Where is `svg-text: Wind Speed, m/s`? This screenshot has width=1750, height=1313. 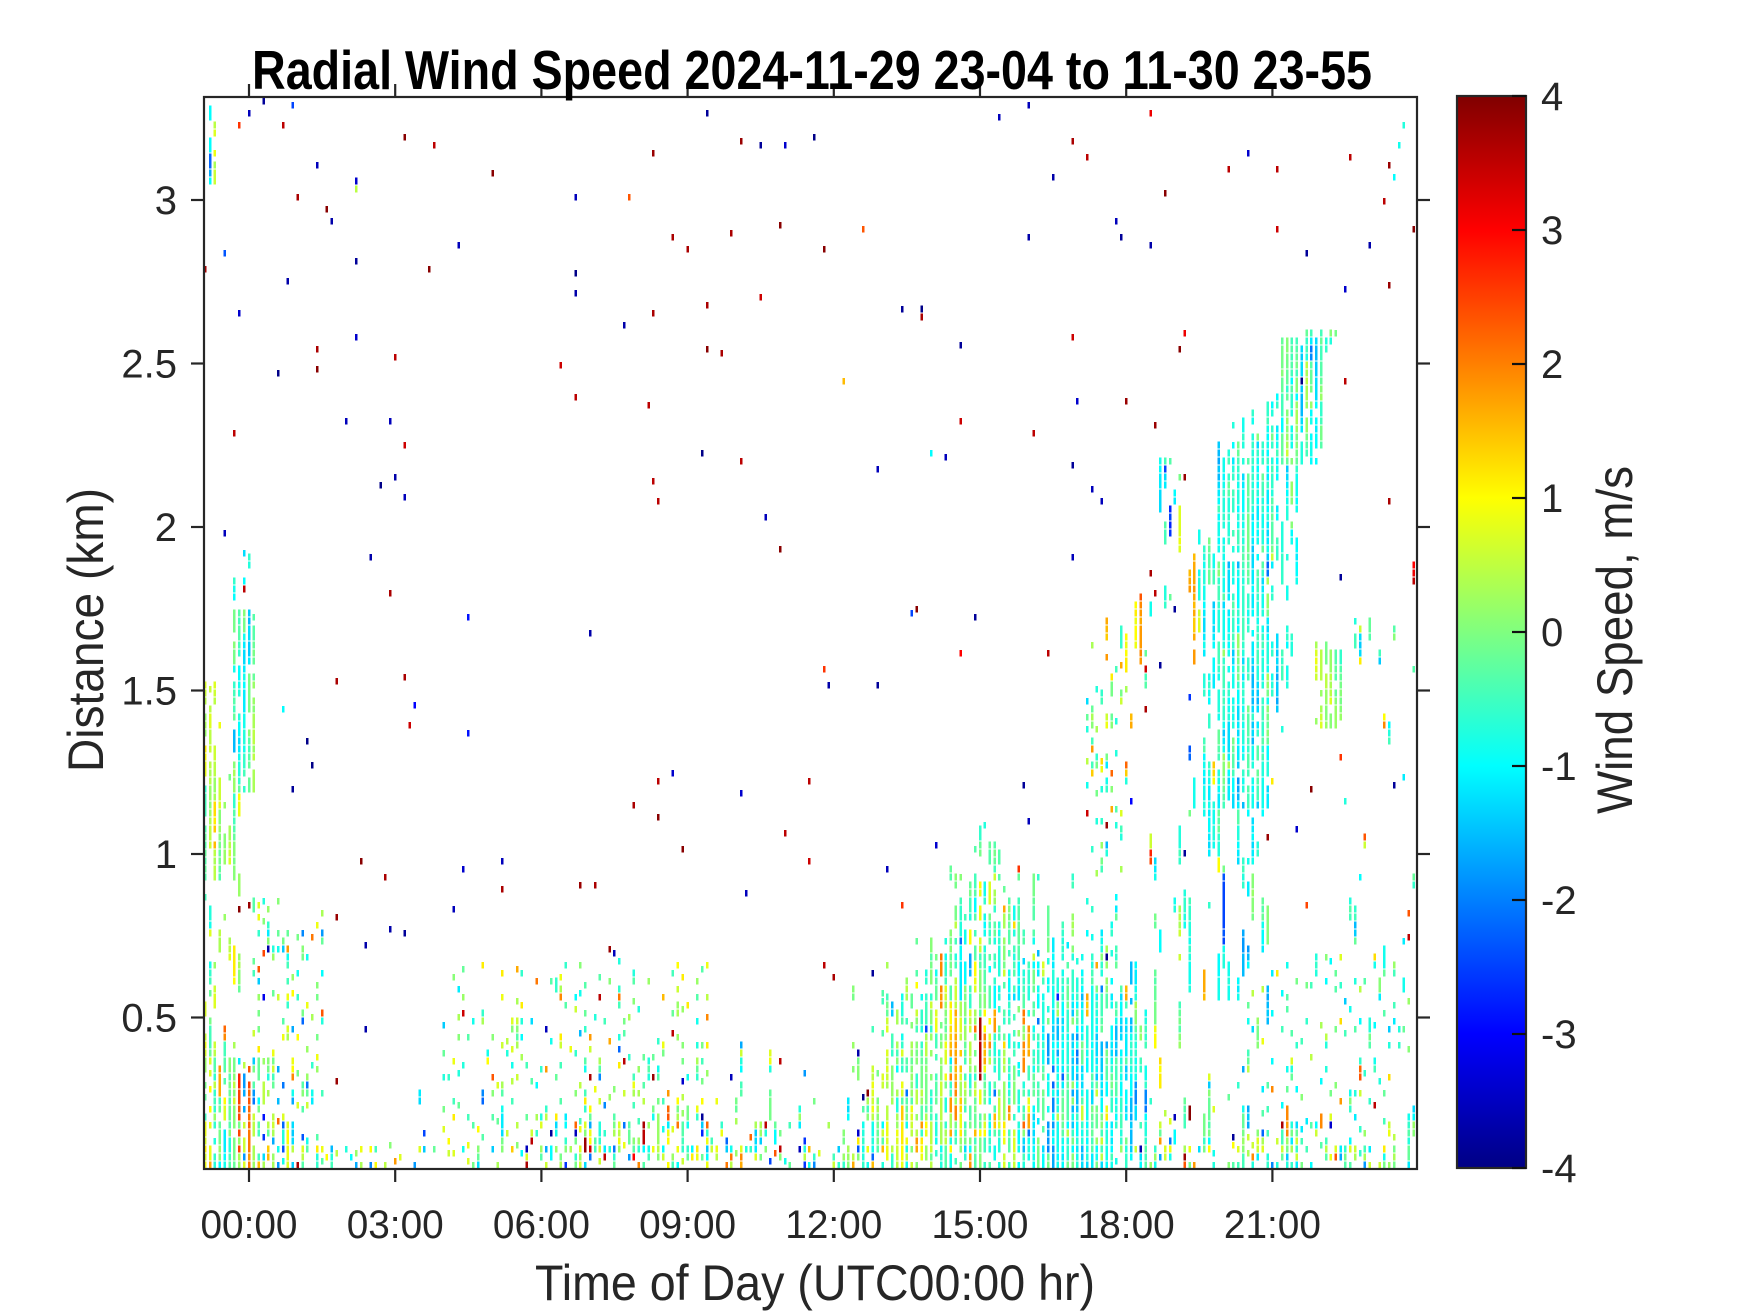
svg-text: Wind Speed, m/s is located at coordinates (1615, 640).